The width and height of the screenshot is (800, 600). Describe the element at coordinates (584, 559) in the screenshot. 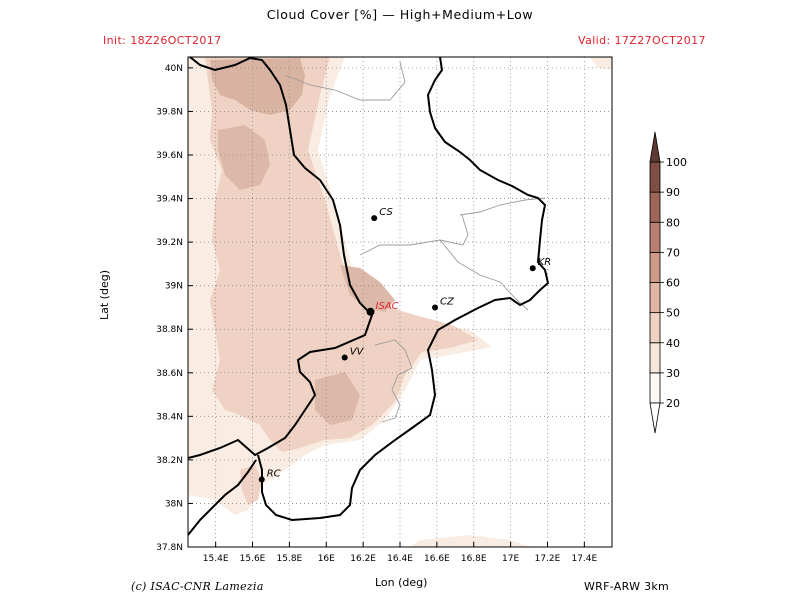

I see `x-tick-label: 17.4E` at that location.